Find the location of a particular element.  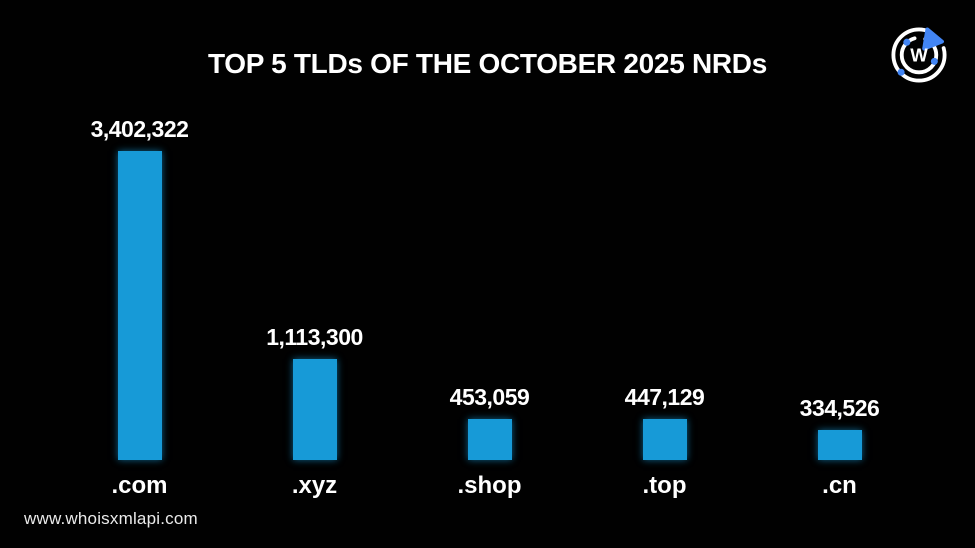

chart-title: TOP 5 TLDs OF THE OCTOBER 2025 NRDs is located at coordinates (487, 63).